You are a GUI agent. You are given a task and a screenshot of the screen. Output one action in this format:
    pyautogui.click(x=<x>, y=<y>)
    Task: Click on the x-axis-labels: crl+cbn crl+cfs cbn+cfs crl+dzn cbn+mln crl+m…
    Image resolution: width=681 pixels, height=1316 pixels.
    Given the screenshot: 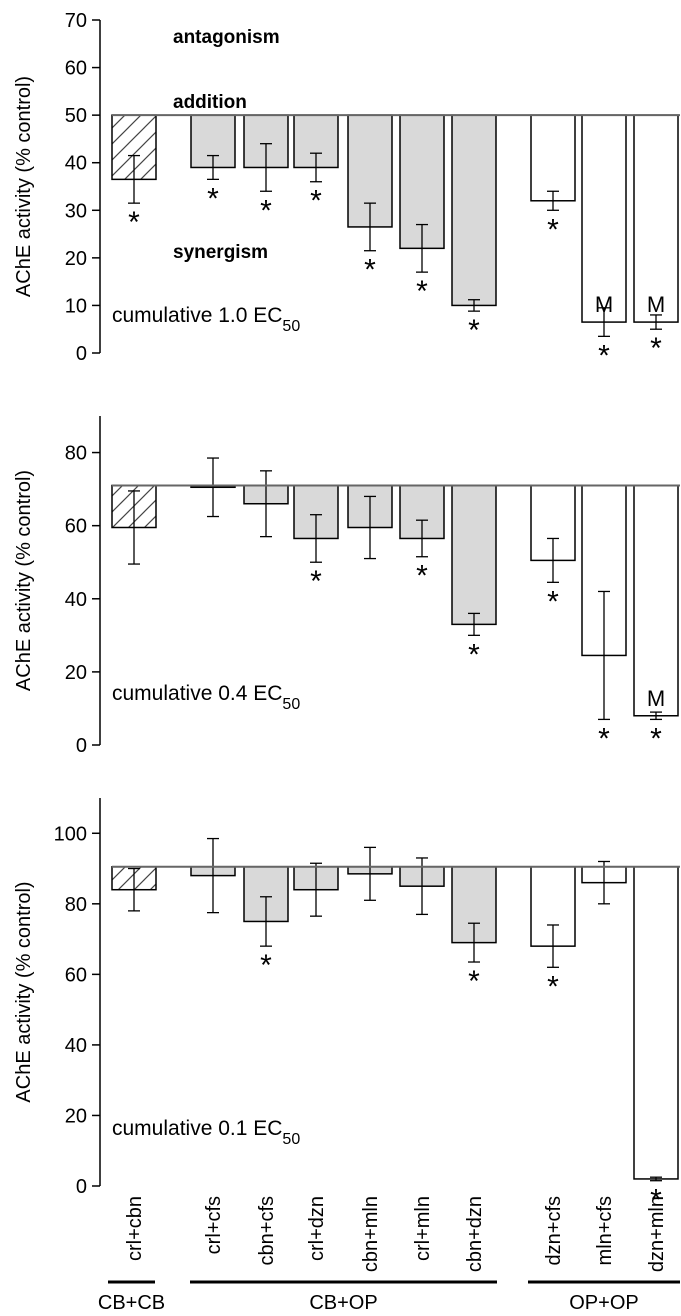 What is the action you would take?
    pyautogui.click(x=396, y=1234)
    